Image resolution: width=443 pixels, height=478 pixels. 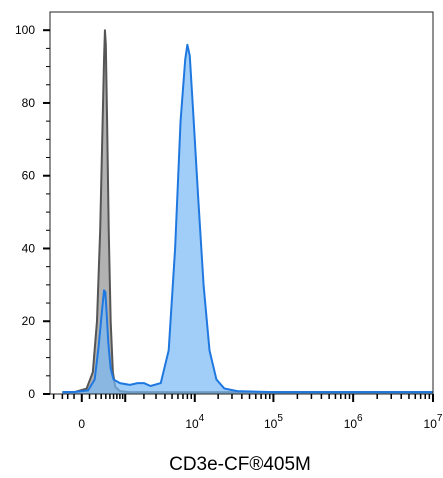 I want to click on x-tick-label: 10⁴, so click(x=194, y=422).